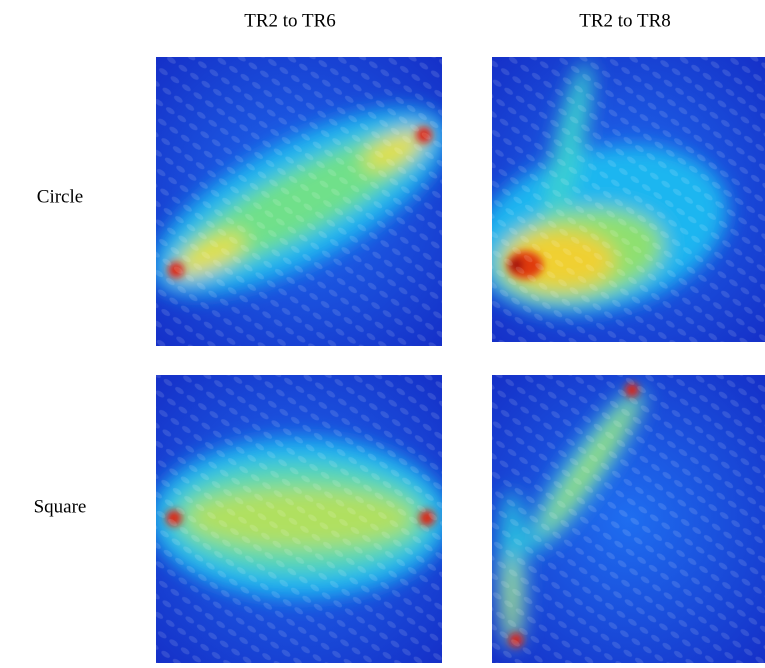 The width and height of the screenshot is (765, 668). Describe the element at coordinates (625, 20) in the screenshot. I see `column-label: TR2 to TR8` at that location.